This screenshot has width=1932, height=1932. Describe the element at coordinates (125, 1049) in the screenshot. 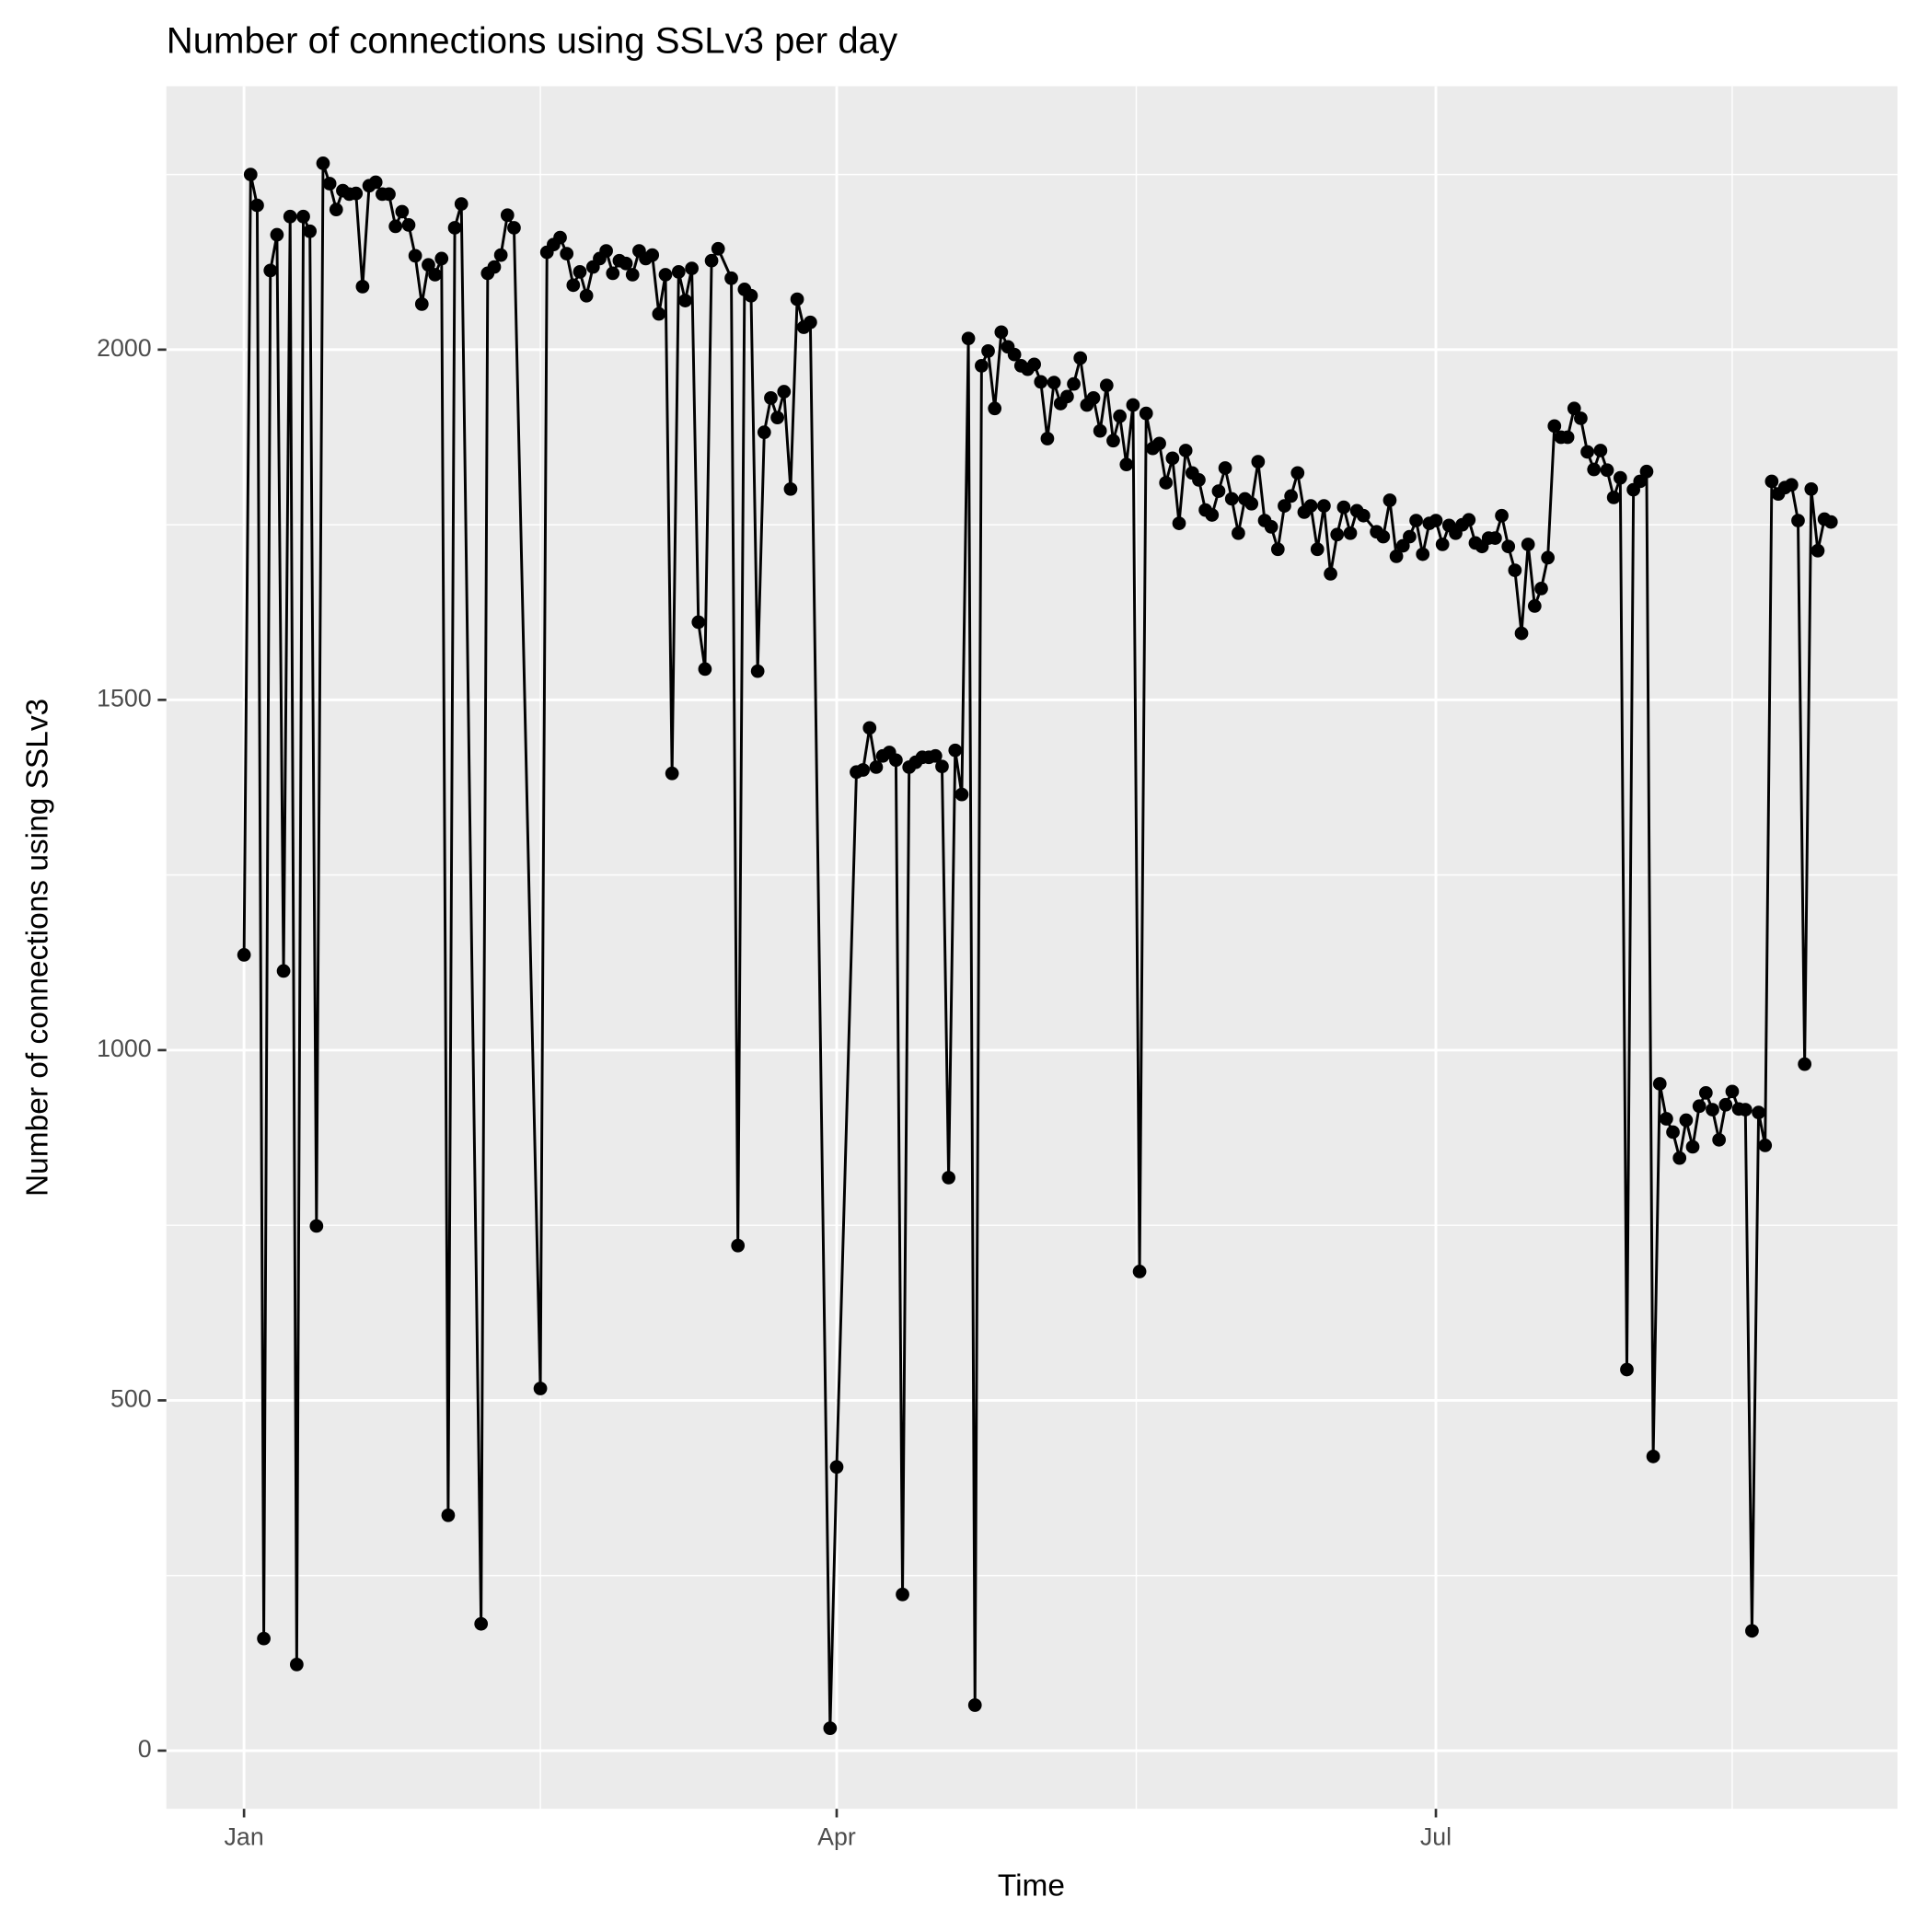

I see `y-tick-label: 1000` at that location.